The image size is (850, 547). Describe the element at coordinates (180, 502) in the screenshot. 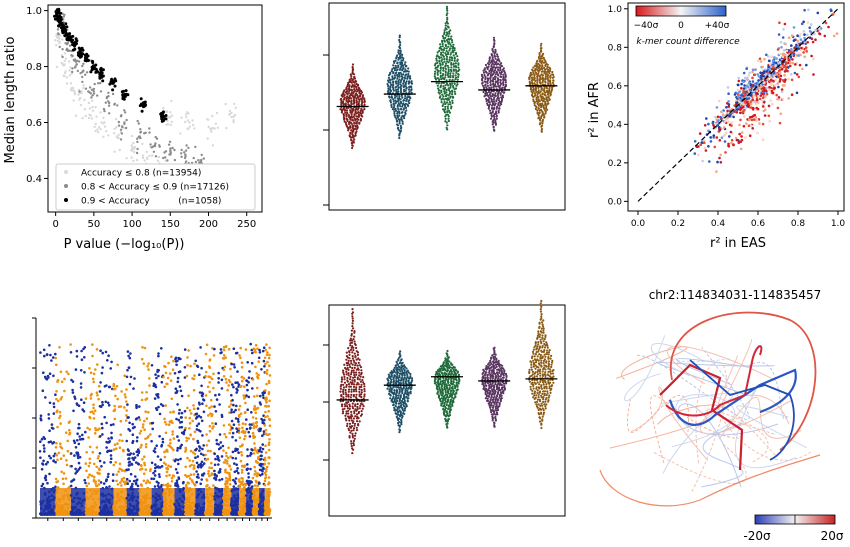

I see `manhattan-band` at that location.